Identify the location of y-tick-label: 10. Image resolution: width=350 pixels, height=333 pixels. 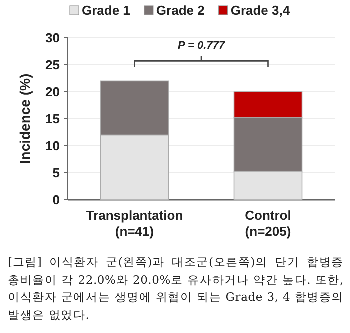
(53, 146).